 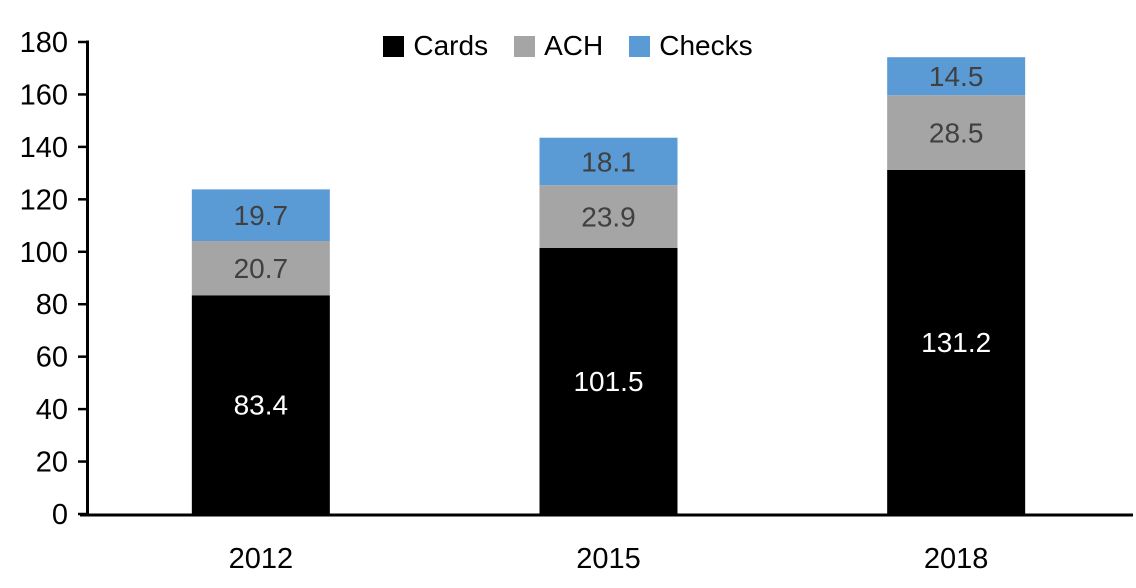 What do you see at coordinates (261, 559) in the screenshot?
I see `x-axis-tick-label: 2012` at bounding box center [261, 559].